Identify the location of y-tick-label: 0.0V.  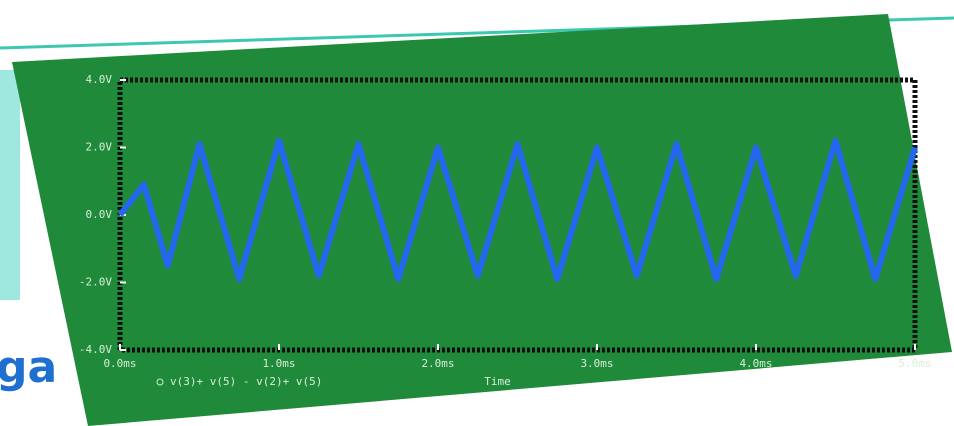
(99, 214).